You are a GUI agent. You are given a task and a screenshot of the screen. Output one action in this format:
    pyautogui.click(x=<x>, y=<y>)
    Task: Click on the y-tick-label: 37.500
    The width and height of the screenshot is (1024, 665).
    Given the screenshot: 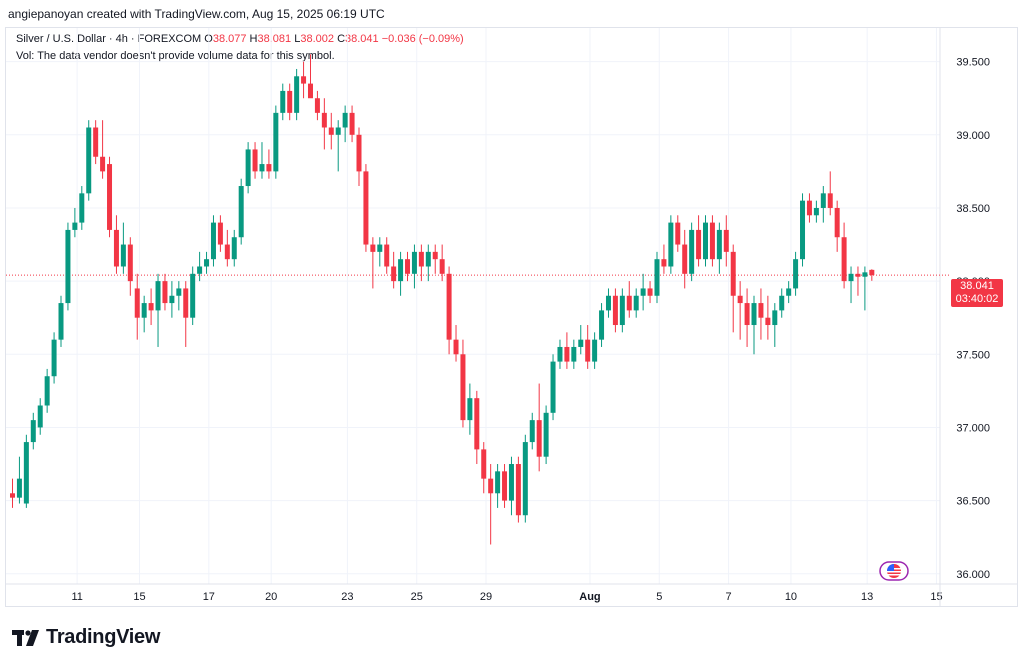 What is the action you would take?
    pyautogui.click(x=973, y=355)
    